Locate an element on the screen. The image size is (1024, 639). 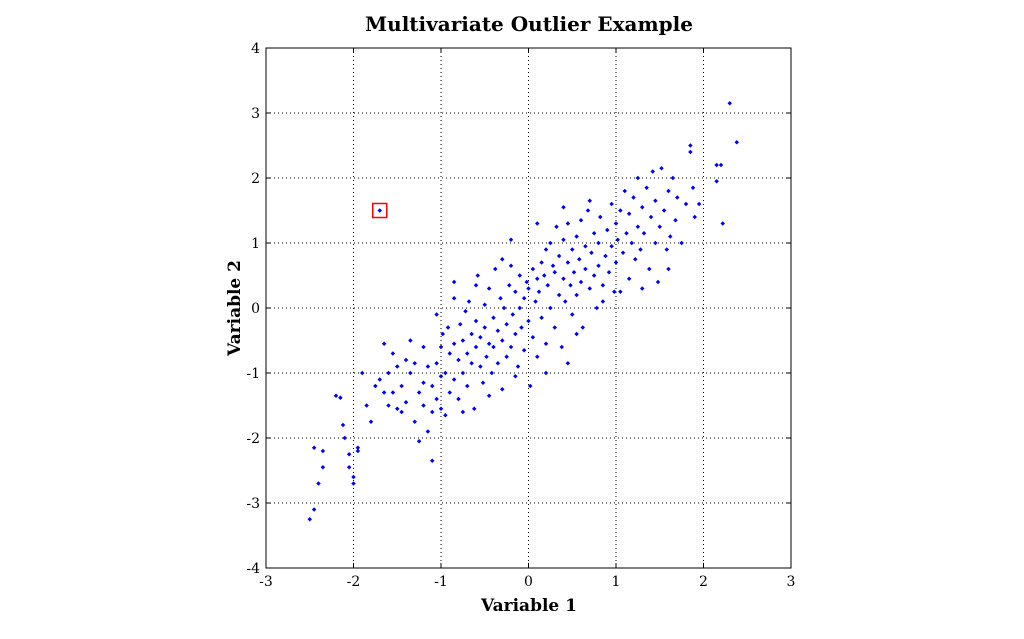
y-tick-label: -1 is located at coordinates (253, 374).